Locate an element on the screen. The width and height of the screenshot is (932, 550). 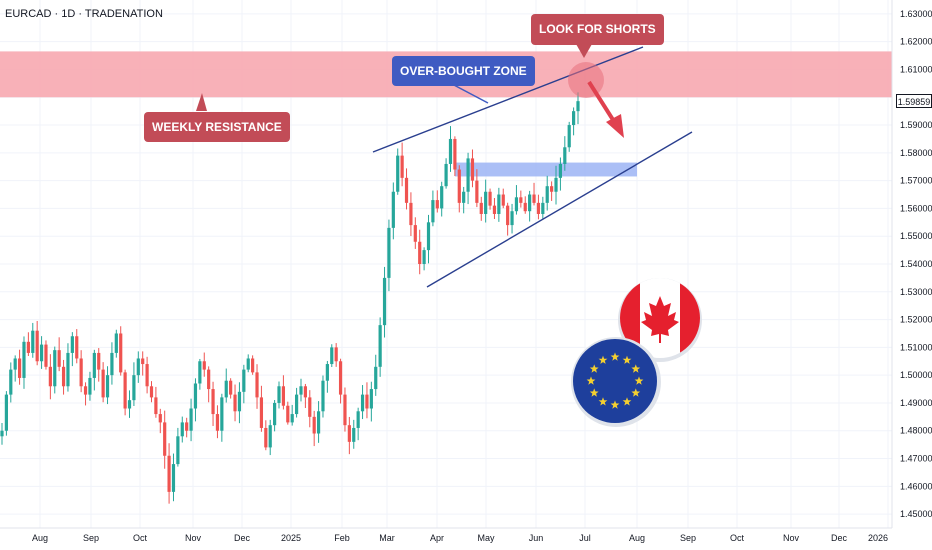
support-zone is located at coordinates (546, 169).